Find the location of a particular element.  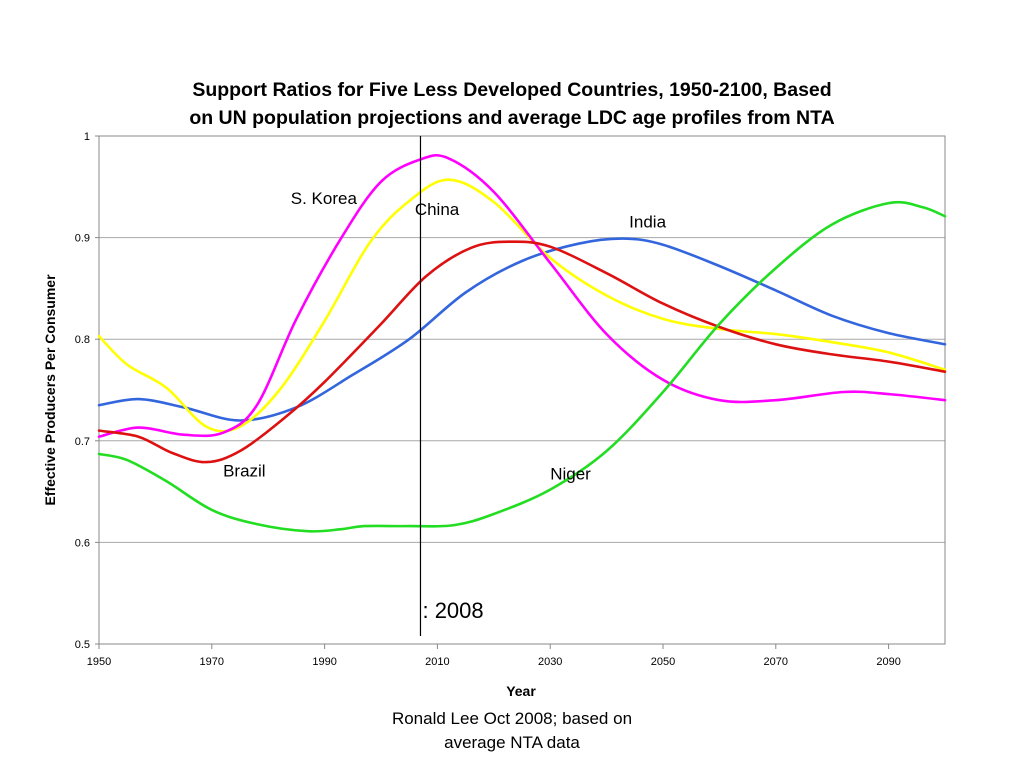

series-label: Niger is located at coordinates (570, 473).